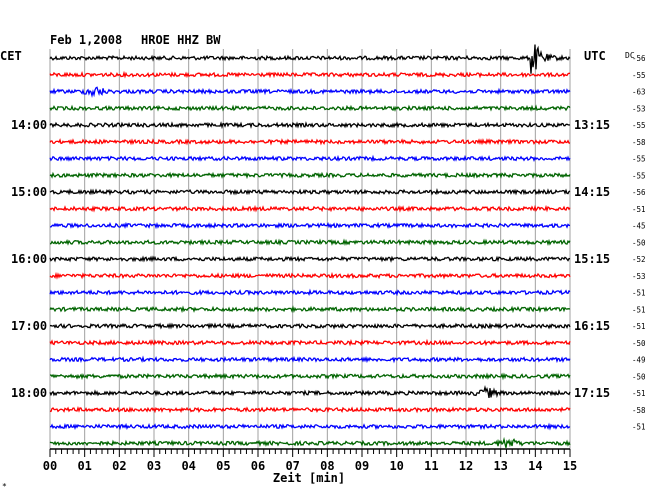  Describe the element at coordinates (639, 343) in the screenshot. I see `dc-offset-label-17: -50` at that location.